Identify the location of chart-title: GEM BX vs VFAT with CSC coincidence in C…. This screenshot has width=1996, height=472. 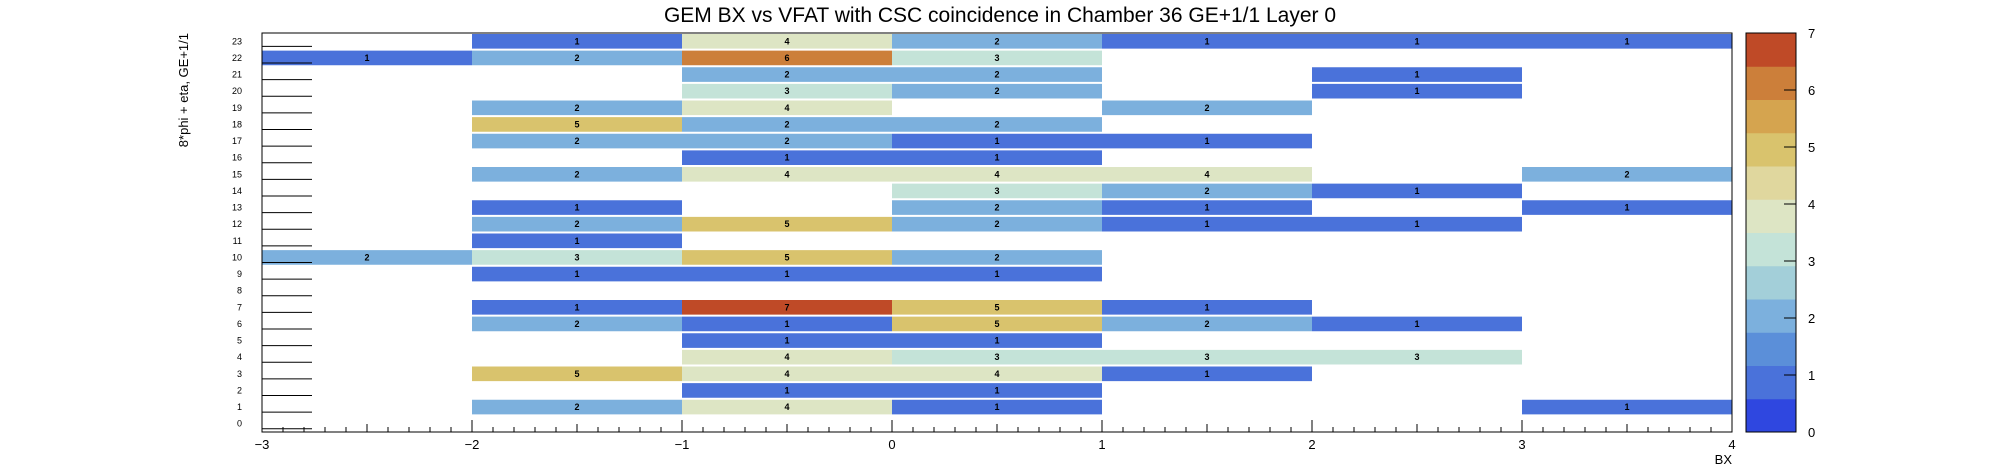
(1000, 15).